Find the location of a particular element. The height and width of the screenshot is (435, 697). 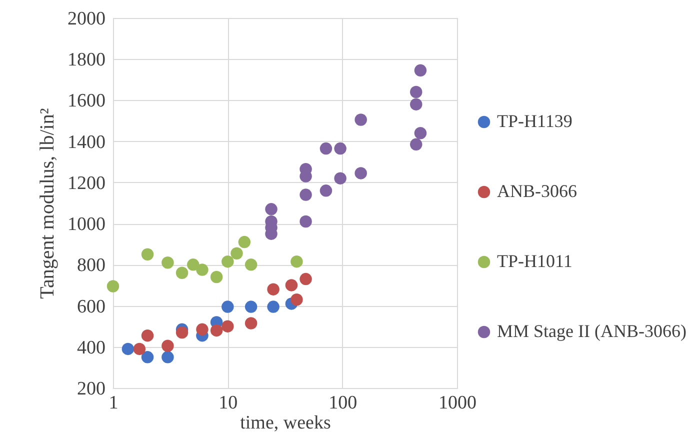

y-axis-title: Tangent modulus, lb/in² is located at coordinates (47, 203).